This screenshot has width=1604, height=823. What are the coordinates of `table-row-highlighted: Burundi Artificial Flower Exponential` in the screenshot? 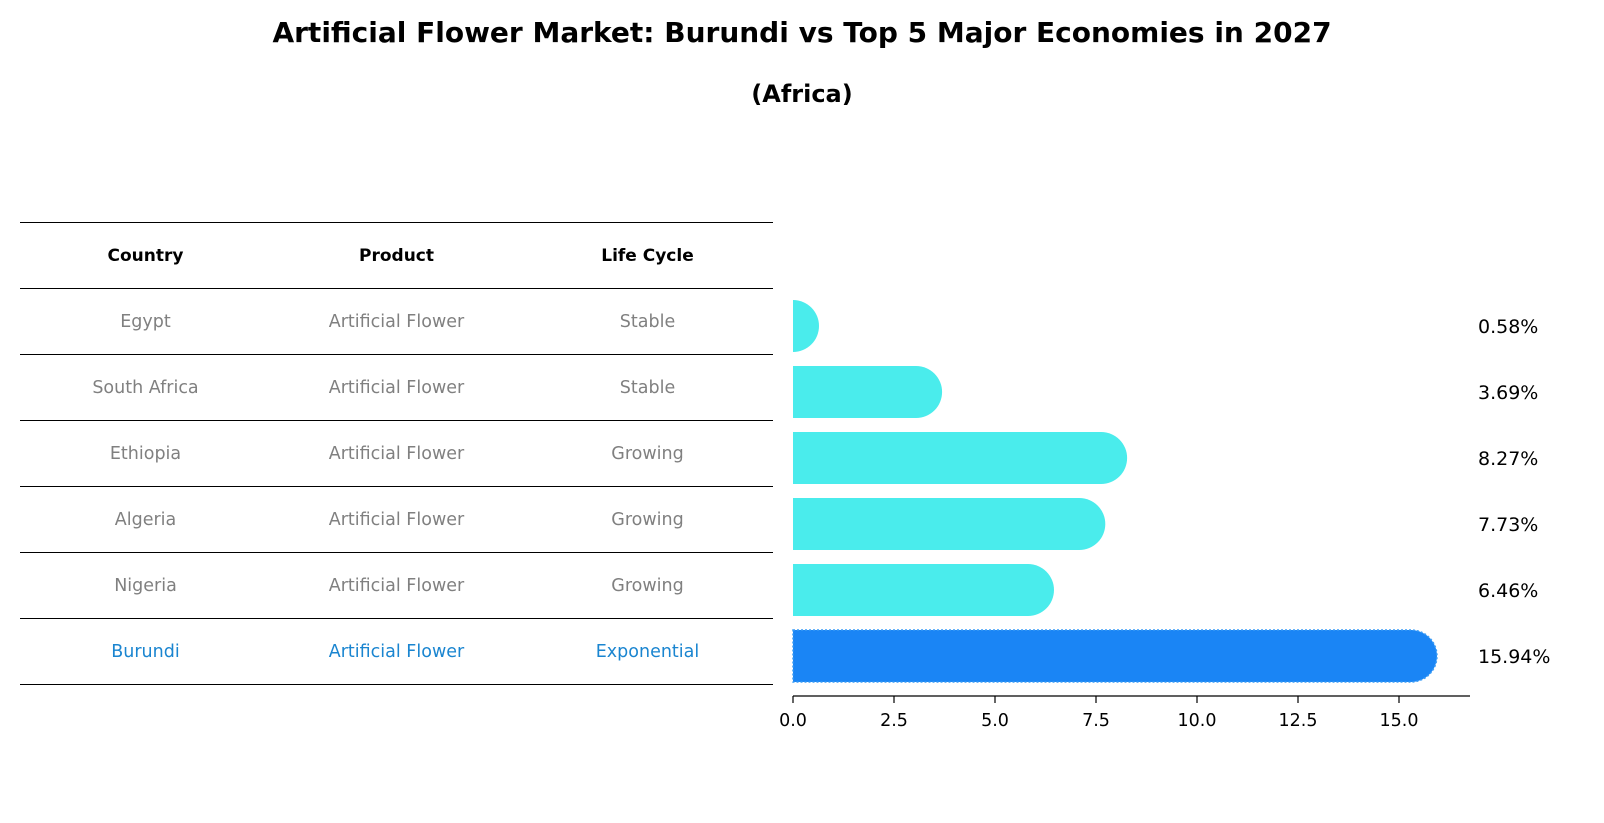 It's located at (396, 651).